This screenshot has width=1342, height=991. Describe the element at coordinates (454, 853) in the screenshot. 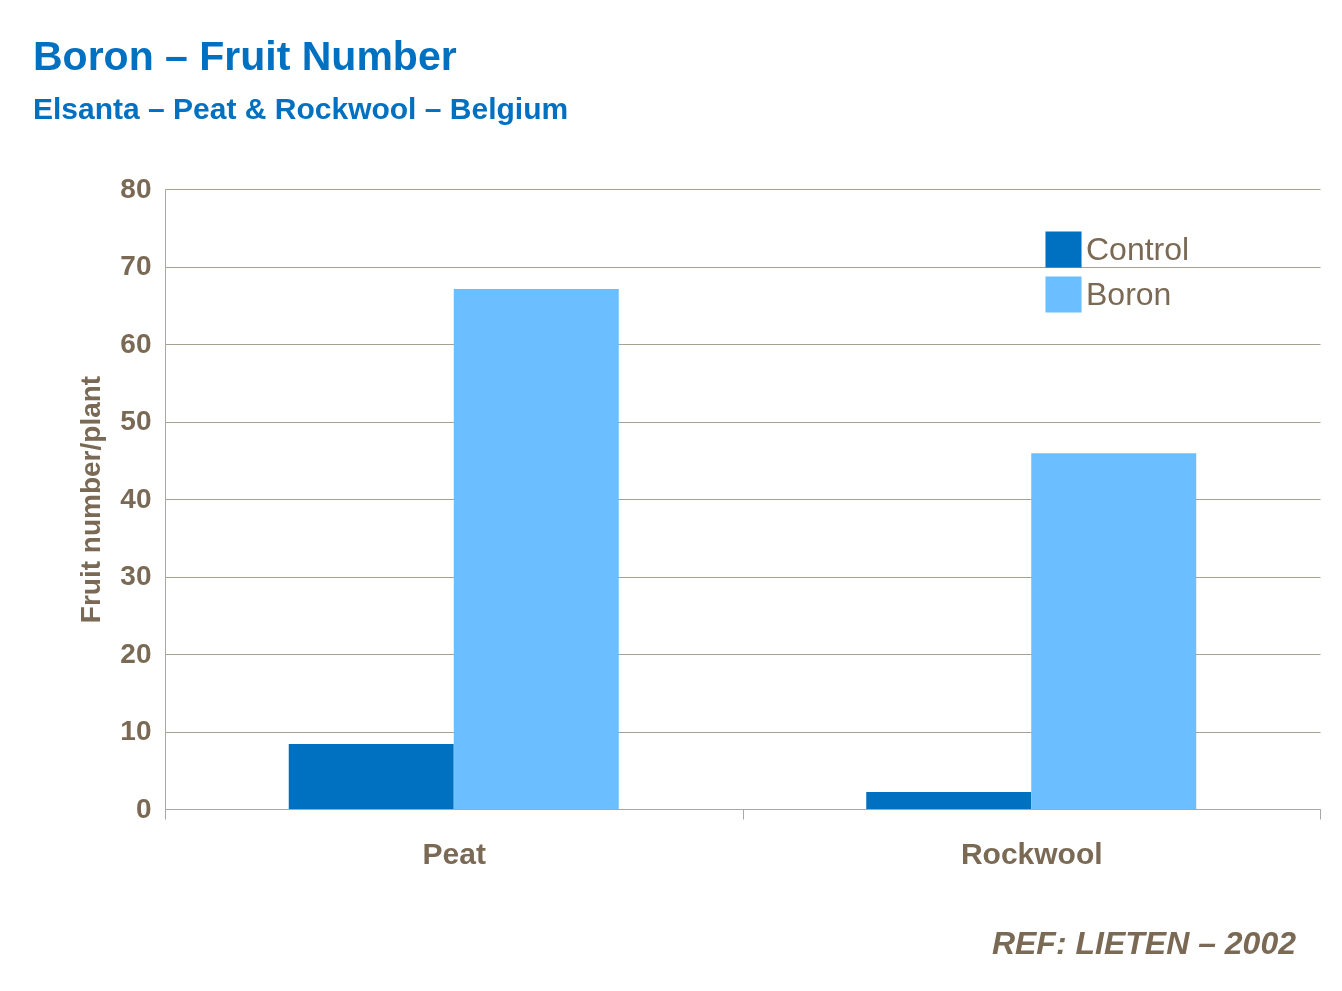

I see `x-tick-label: Peat` at that location.